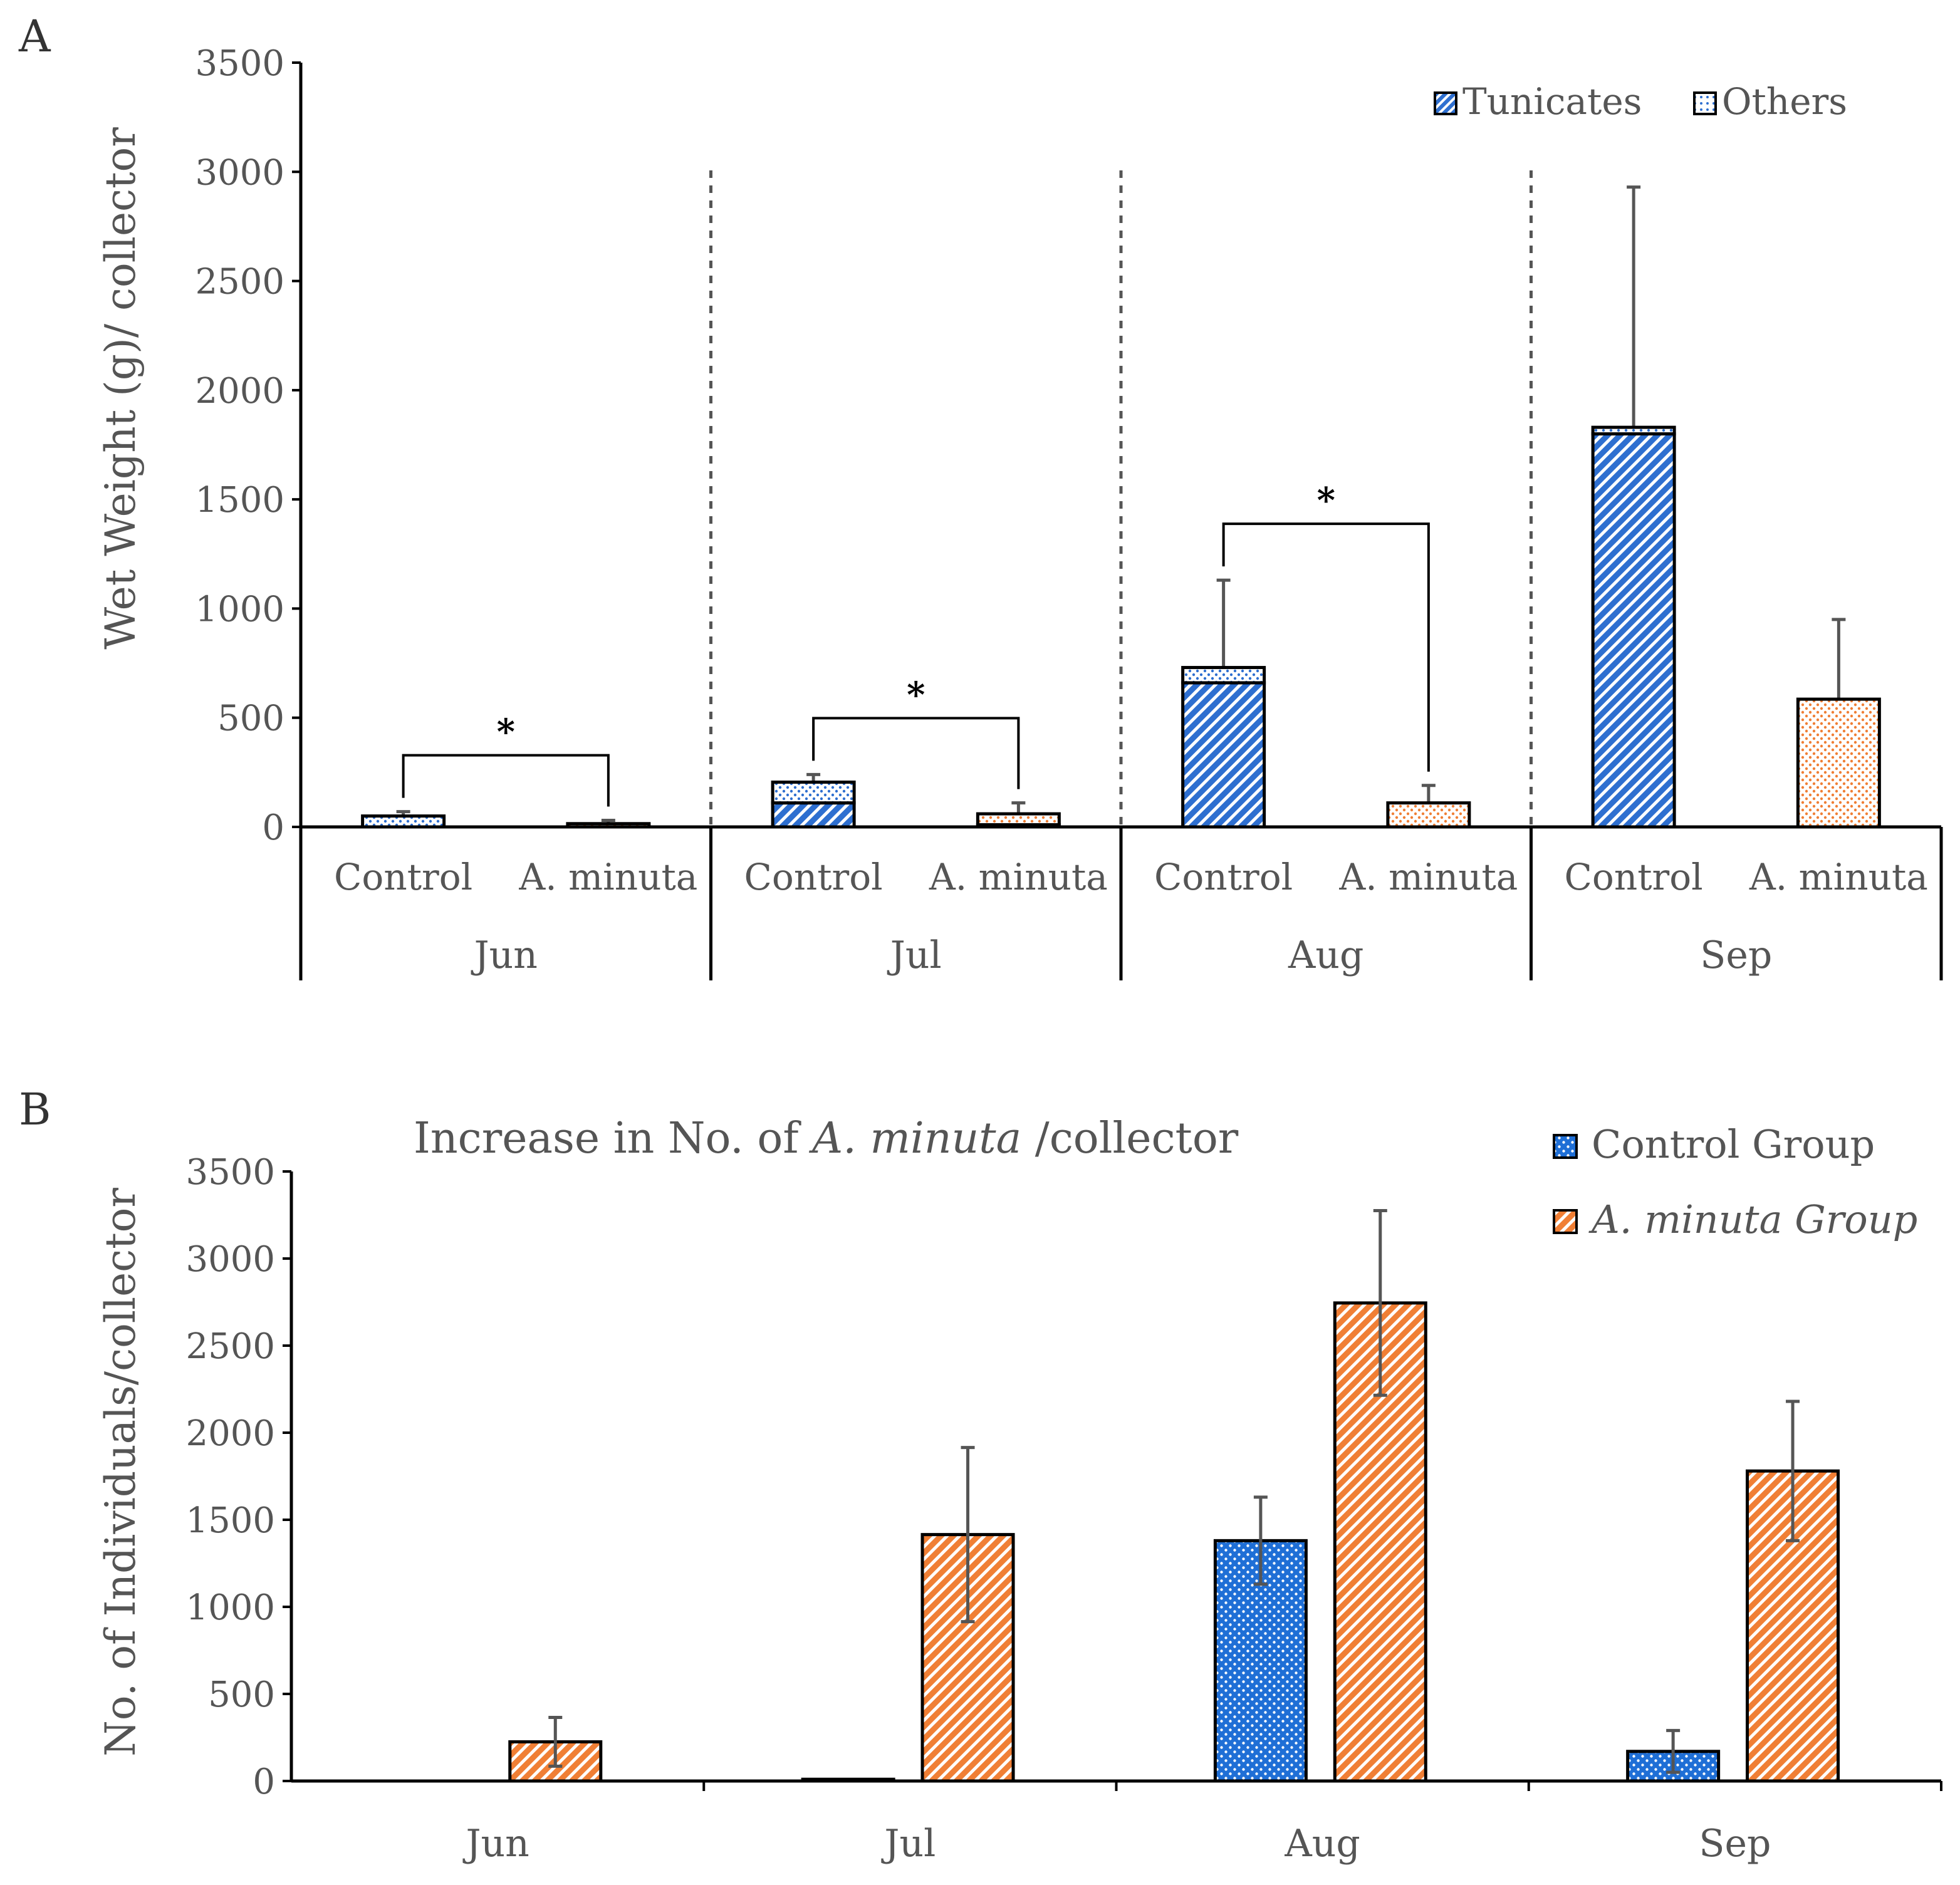 This screenshot has height=1885, width=1960. Describe the element at coordinates (848, 1780) in the screenshot. I see `bar-control-group-jul` at that location.